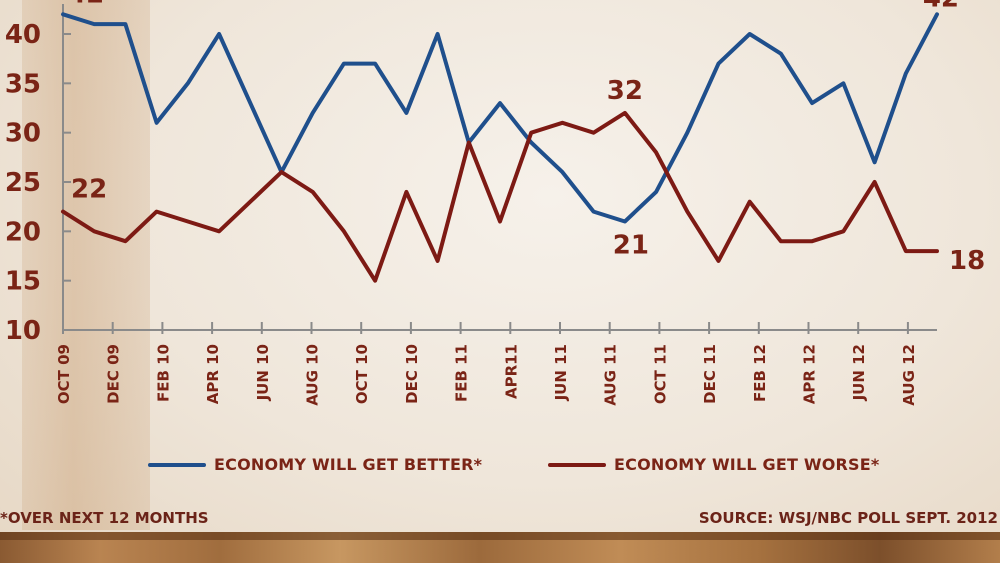 Image resolution: width=1000 pixels, height=563 pixels. What do you see at coordinates (561, 372) in the screenshot?
I see `x-tick-label: JUN 11` at bounding box center [561, 372].